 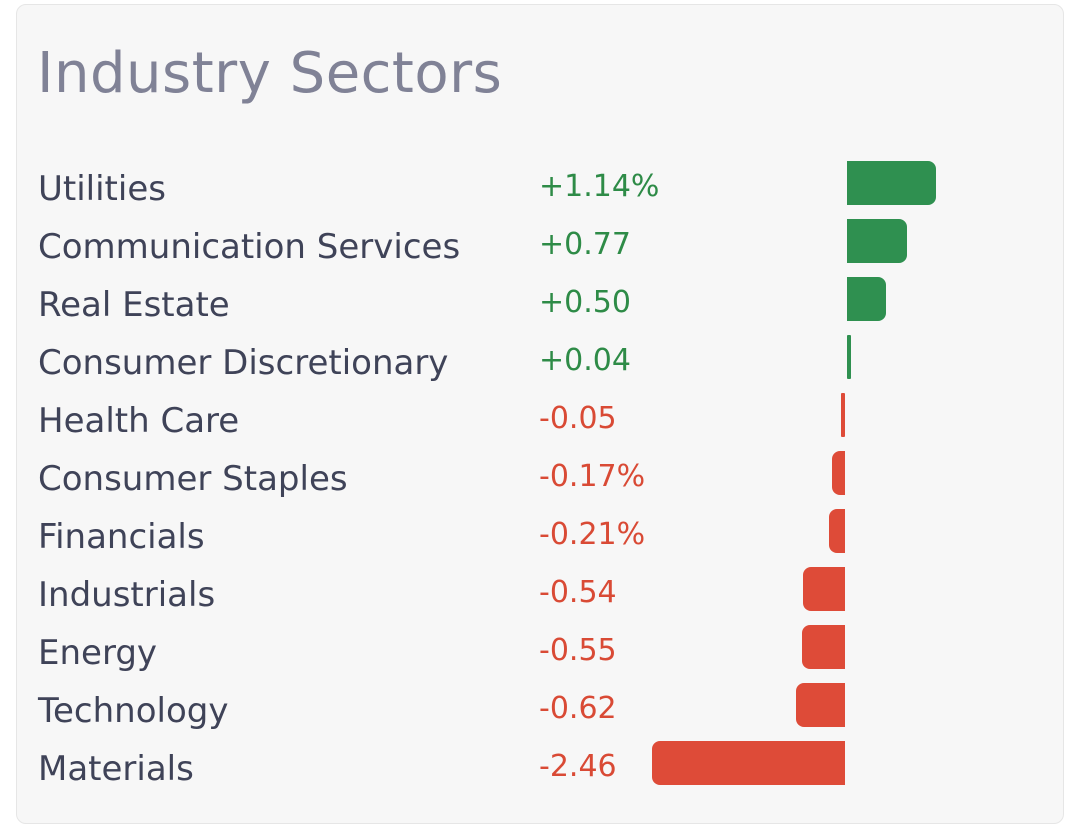 I want to click on sector-change-value: +0.50, so click(x=585, y=302).